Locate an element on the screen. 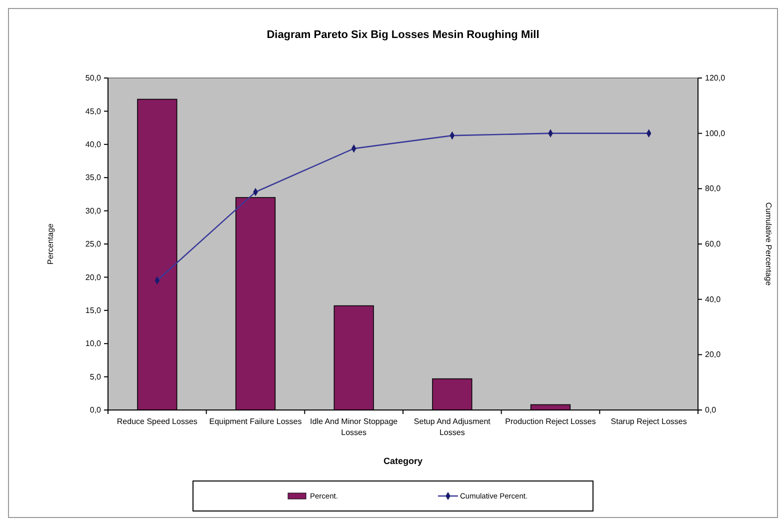 The width and height of the screenshot is (782, 522). y-tick-label: 15,0 is located at coordinates (93, 310).